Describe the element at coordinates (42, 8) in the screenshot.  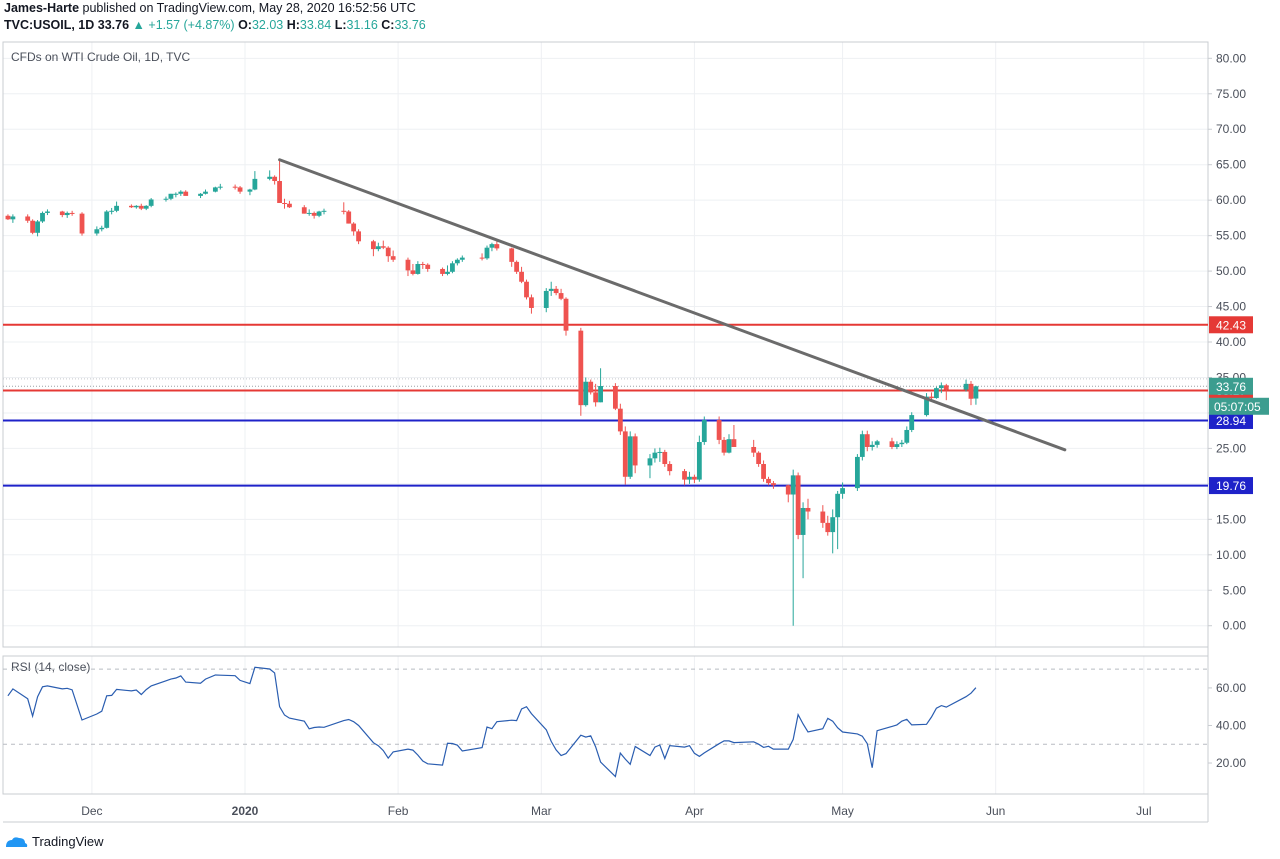
I see `author-name: James-Harte` at that location.